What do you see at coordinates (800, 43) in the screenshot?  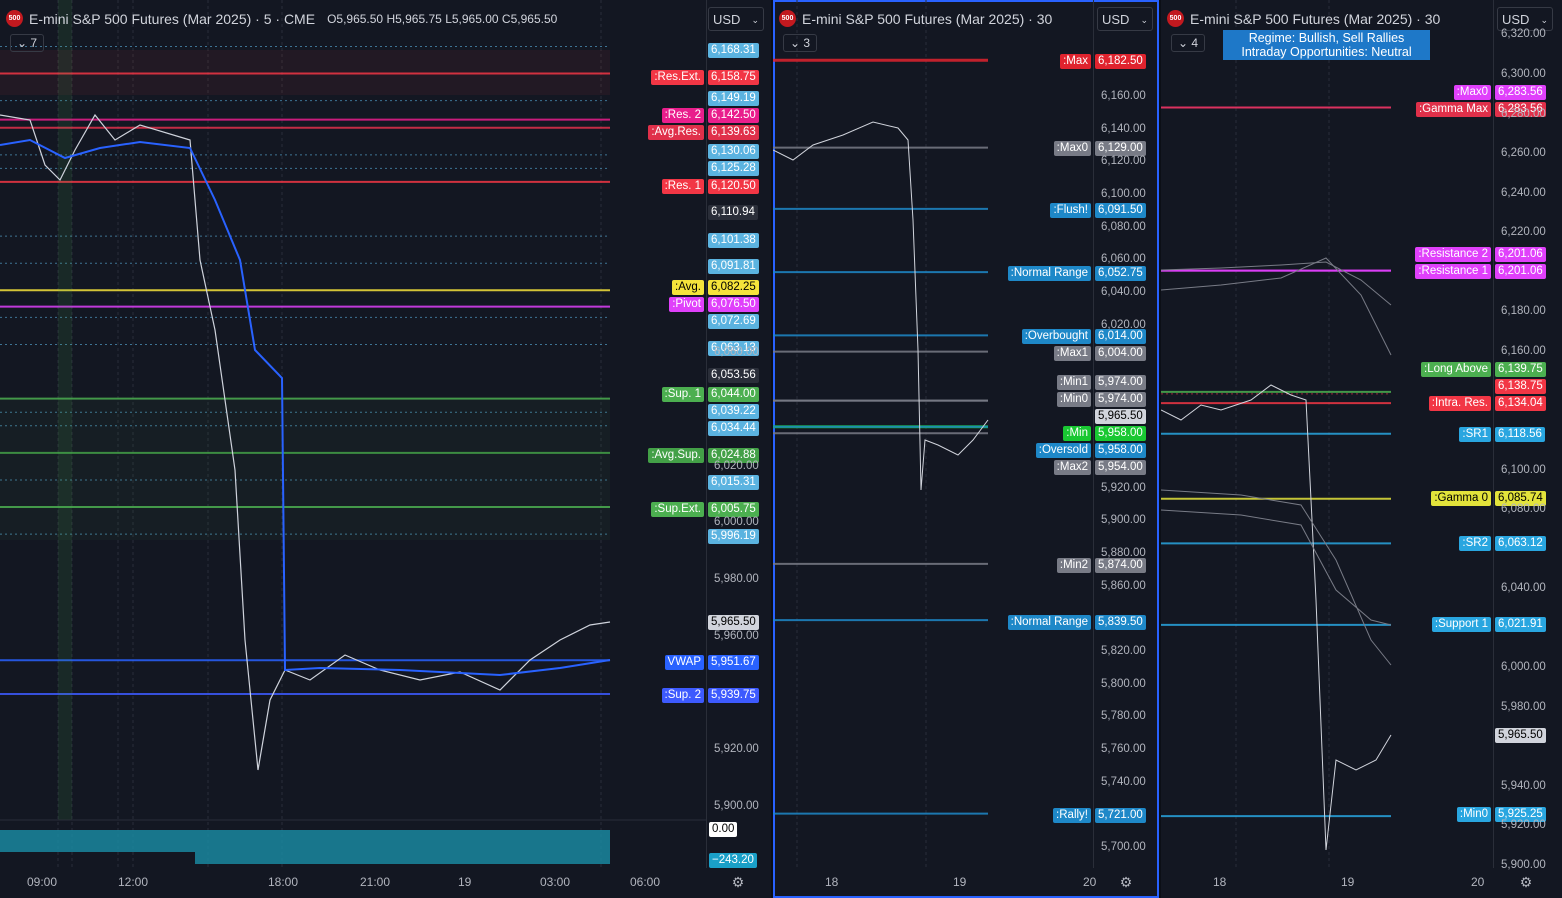 I see `indicators-toggle: ⌄ 3` at bounding box center [800, 43].